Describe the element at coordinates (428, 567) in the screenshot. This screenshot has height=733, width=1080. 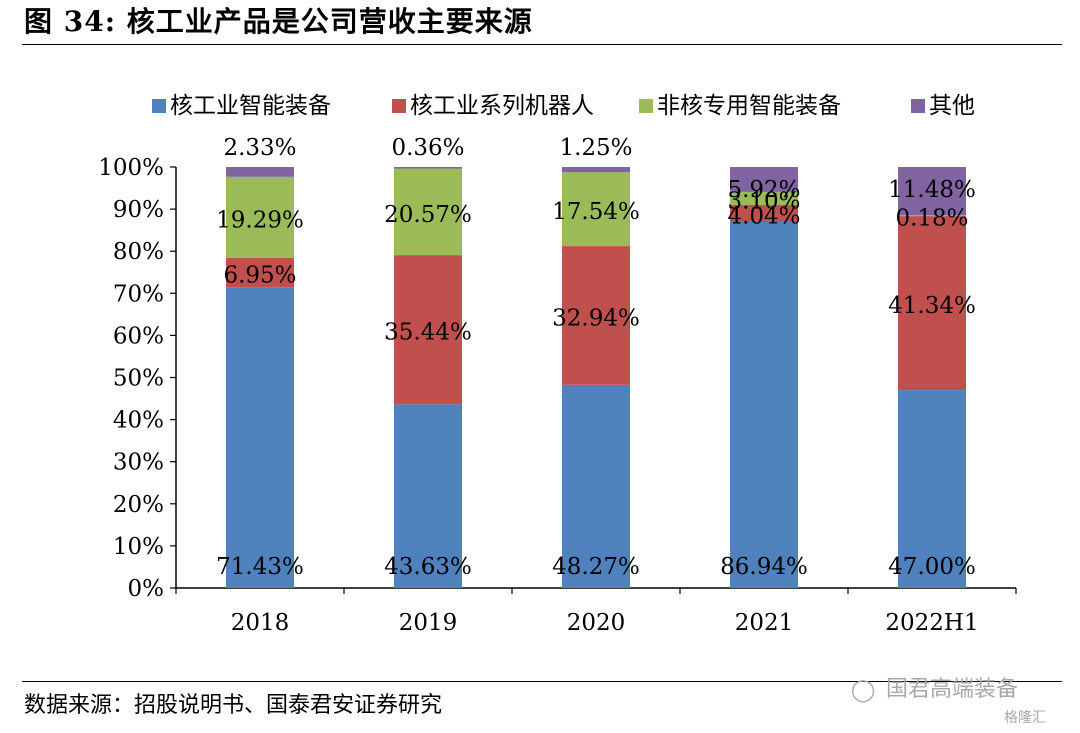
I see `data-label: 43.63%` at that location.